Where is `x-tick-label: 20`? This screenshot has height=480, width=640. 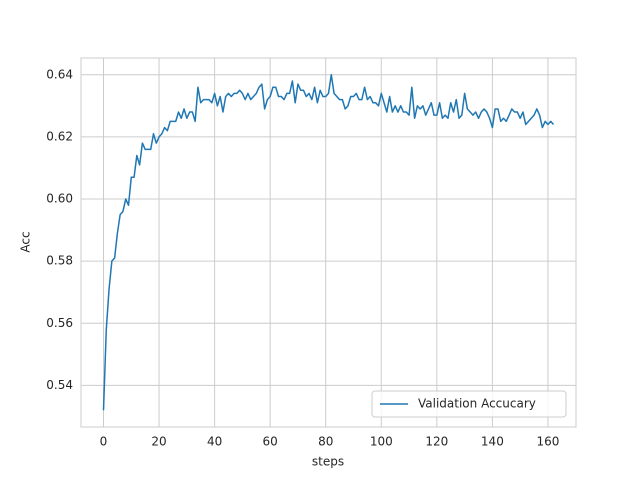
x-tick-label: 20 is located at coordinates (158, 442).